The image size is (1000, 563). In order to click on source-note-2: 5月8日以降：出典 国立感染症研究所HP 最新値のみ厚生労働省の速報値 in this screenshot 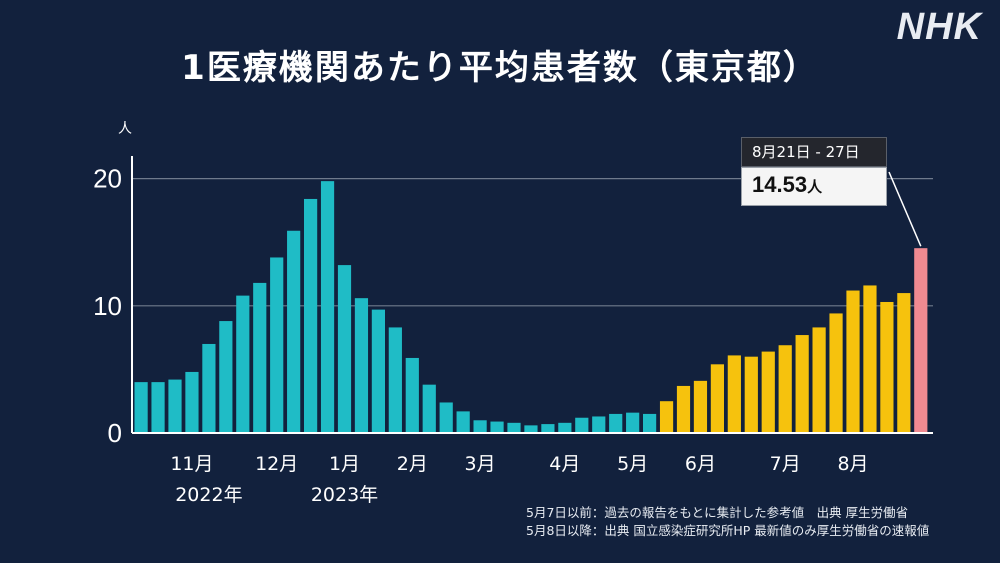, I will do `click(728, 530)`.